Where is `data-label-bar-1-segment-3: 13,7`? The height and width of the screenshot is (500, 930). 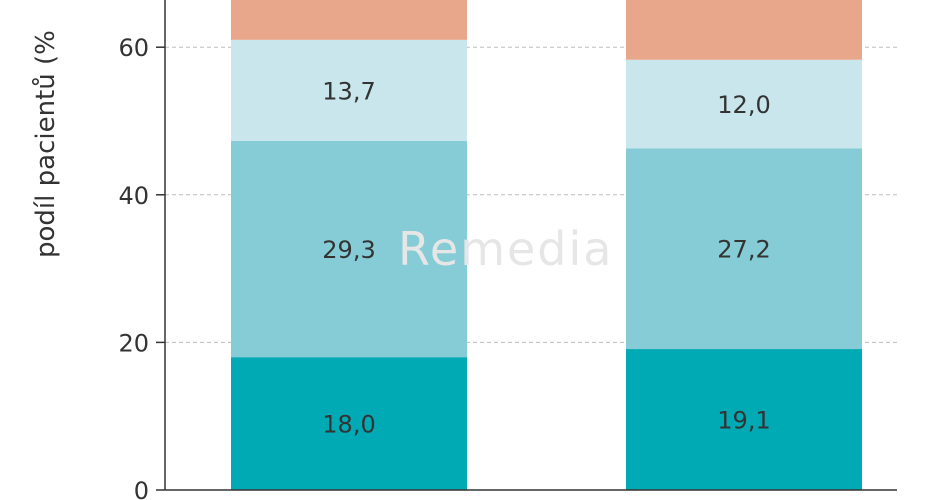 data-label-bar-1-segment-3: 13,7 is located at coordinates (348, 91).